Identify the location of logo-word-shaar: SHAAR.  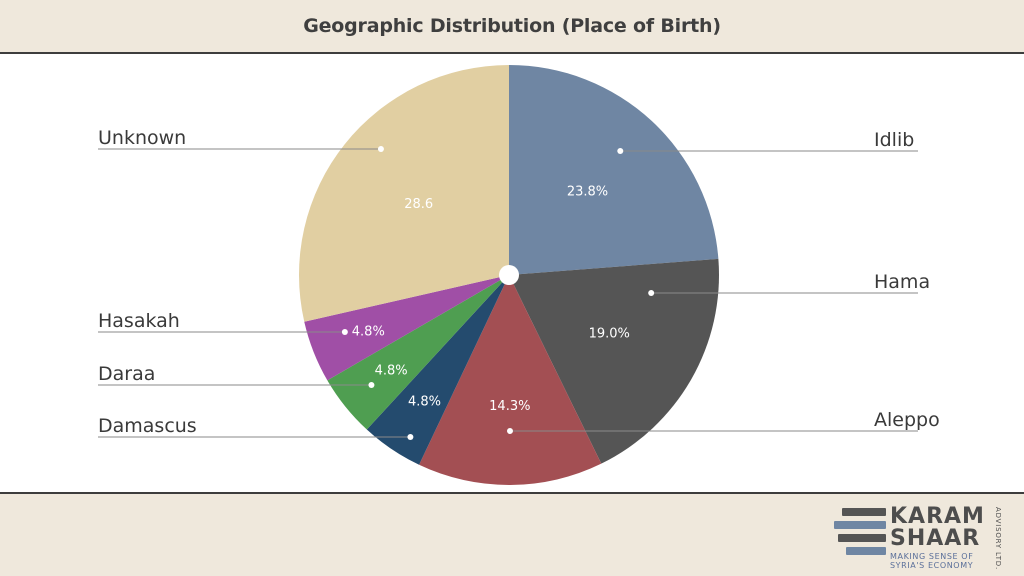
(935, 538).